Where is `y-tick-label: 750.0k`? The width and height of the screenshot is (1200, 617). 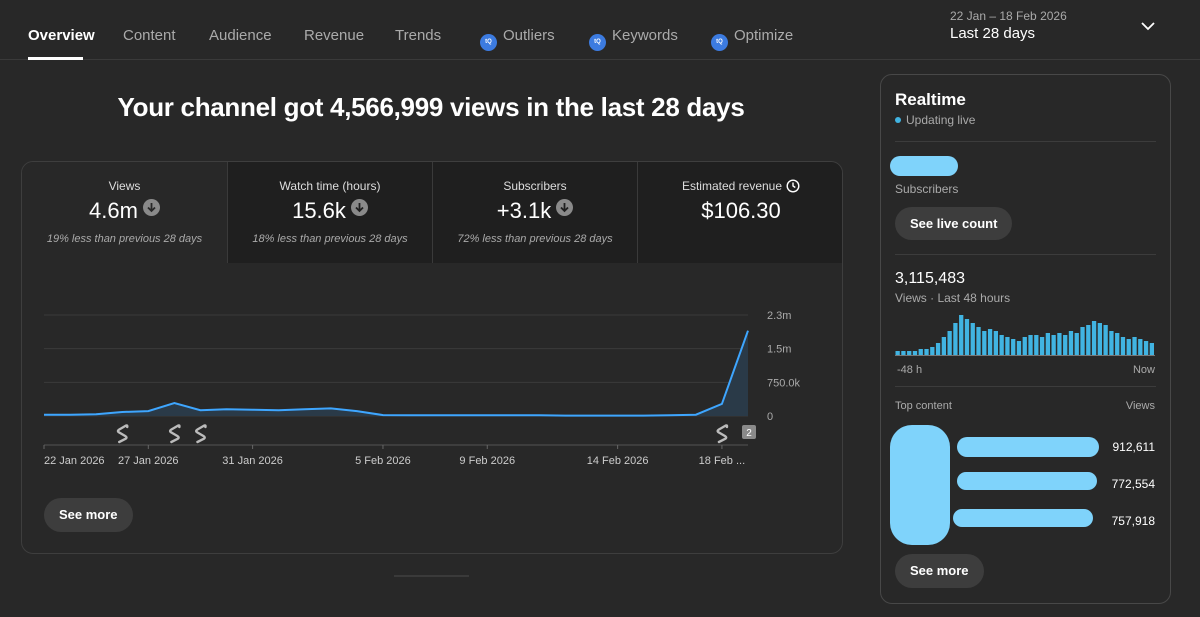
y-tick-label: 750.0k is located at coordinates (784, 383).